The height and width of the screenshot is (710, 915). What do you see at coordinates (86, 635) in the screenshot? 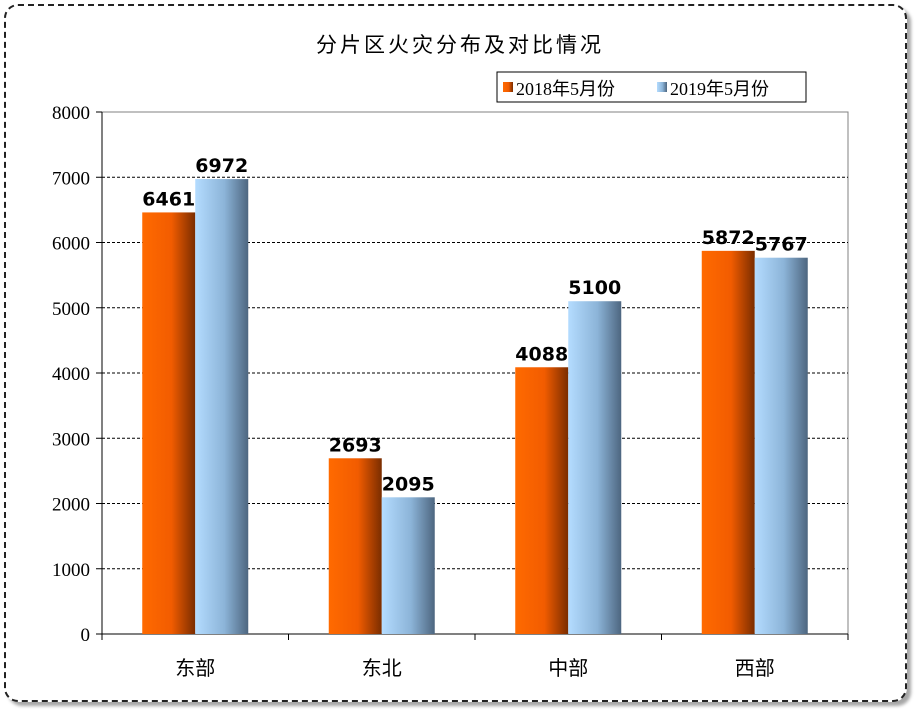
I see `y-tick-label: 0` at bounding box center [86, 635].